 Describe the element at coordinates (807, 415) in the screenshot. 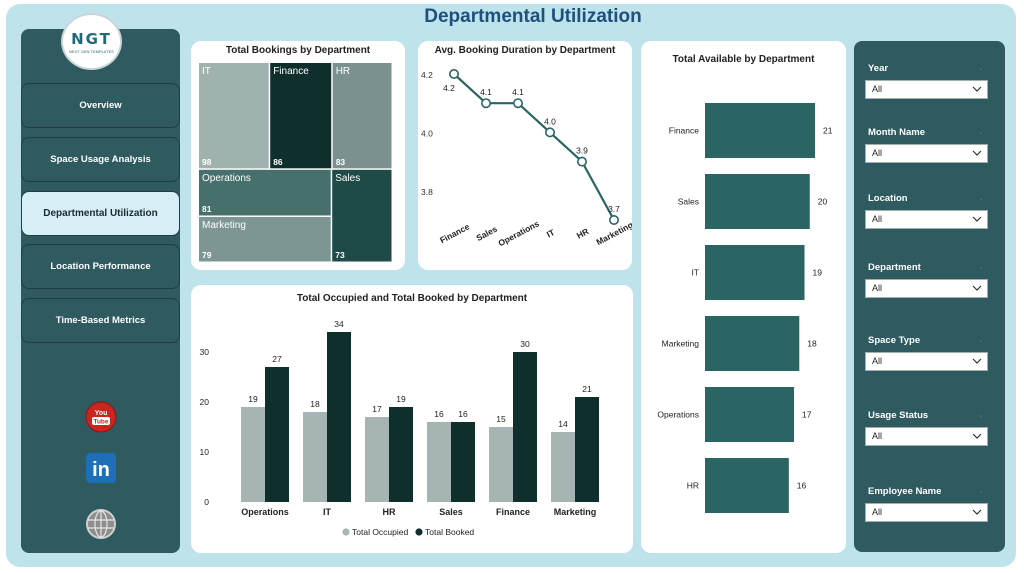

I see `hbar-value-4: 17` at that location.